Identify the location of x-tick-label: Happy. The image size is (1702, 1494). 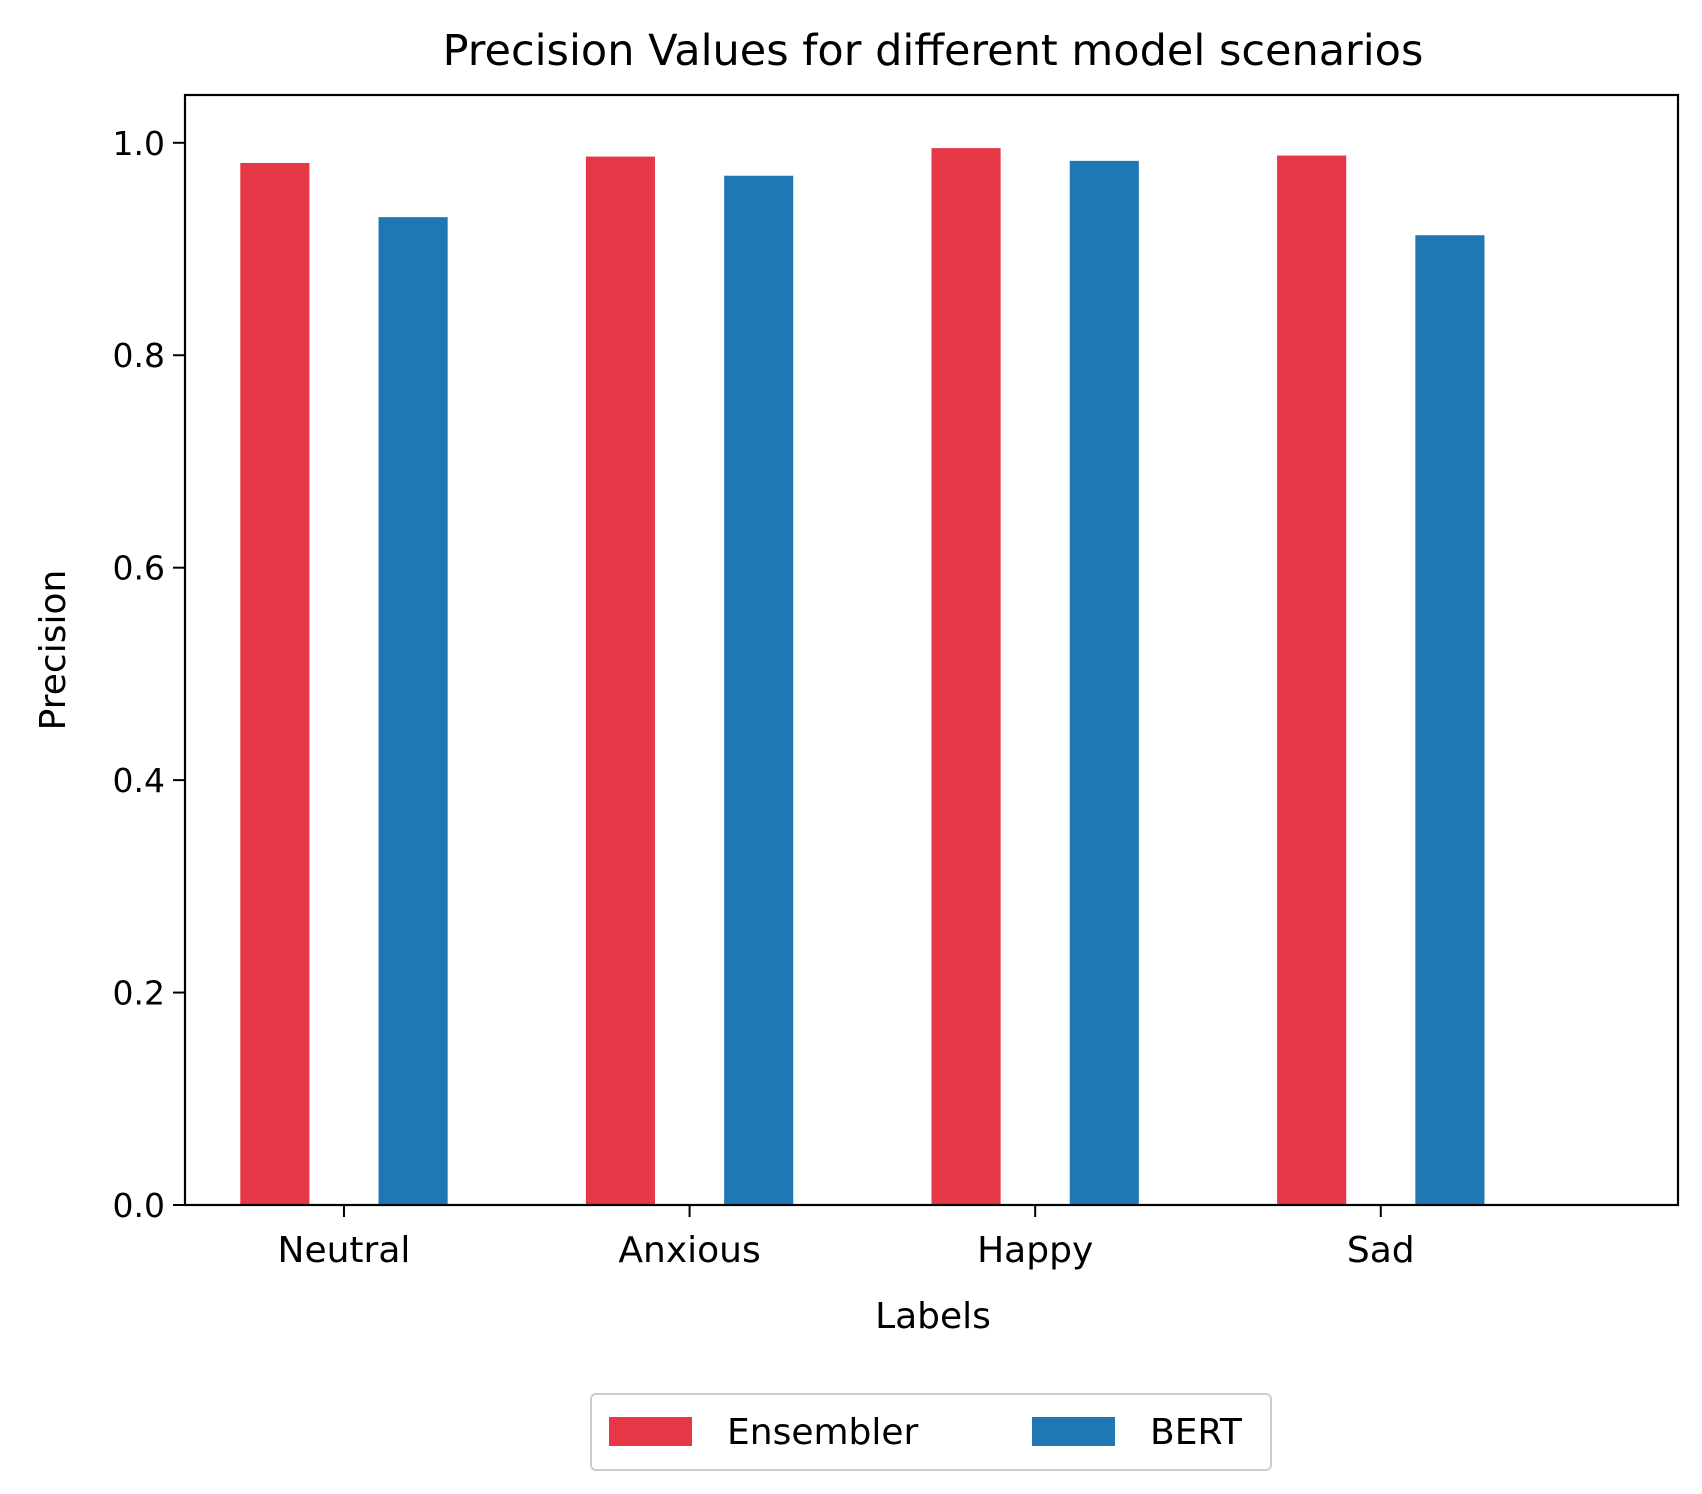
(1035, 1250).